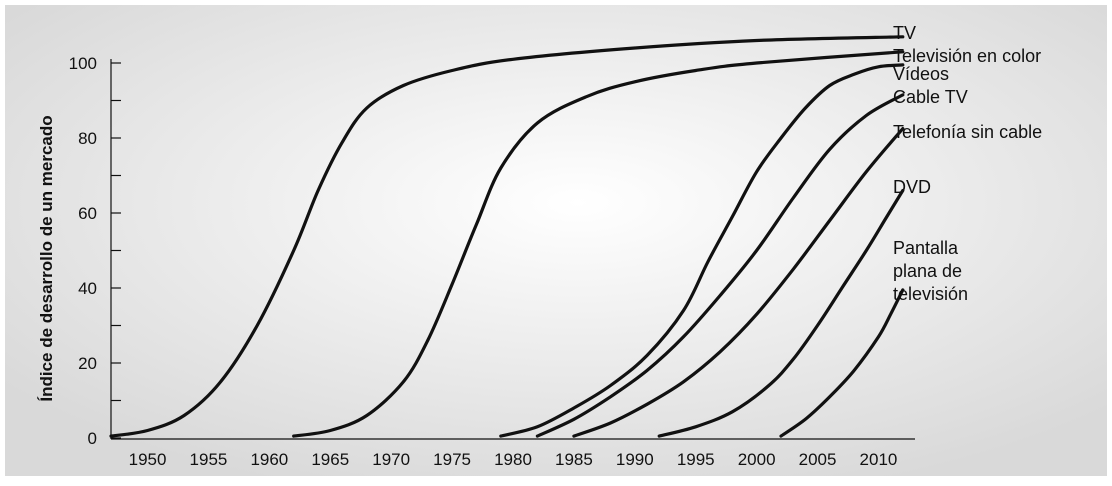  Describe the element at coordinates (926, 248) in the screenshot. I see `series-label: Pantalla` at that location.